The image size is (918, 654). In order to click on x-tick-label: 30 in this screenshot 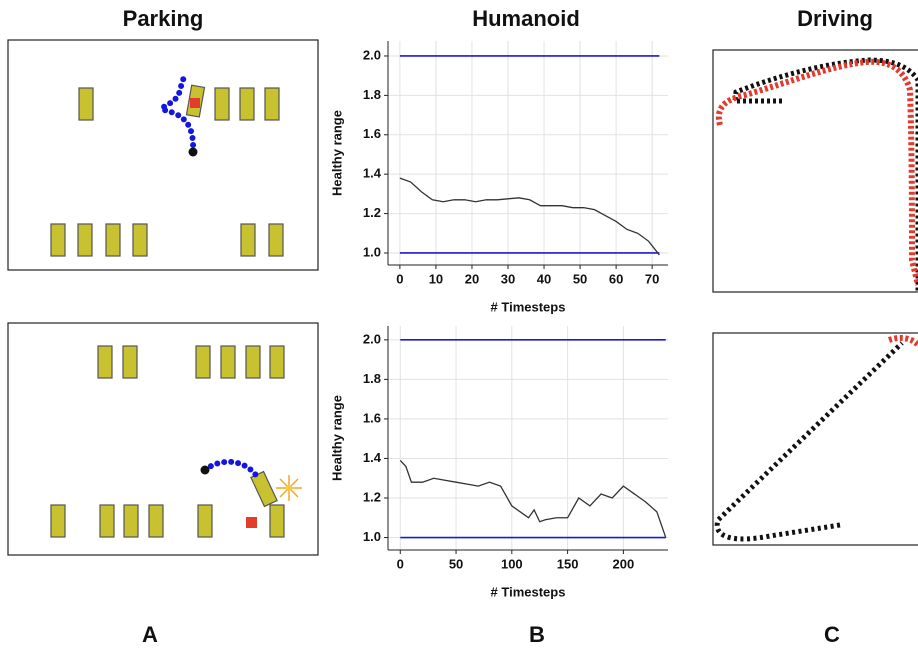, I will do `click(508, 278)`.